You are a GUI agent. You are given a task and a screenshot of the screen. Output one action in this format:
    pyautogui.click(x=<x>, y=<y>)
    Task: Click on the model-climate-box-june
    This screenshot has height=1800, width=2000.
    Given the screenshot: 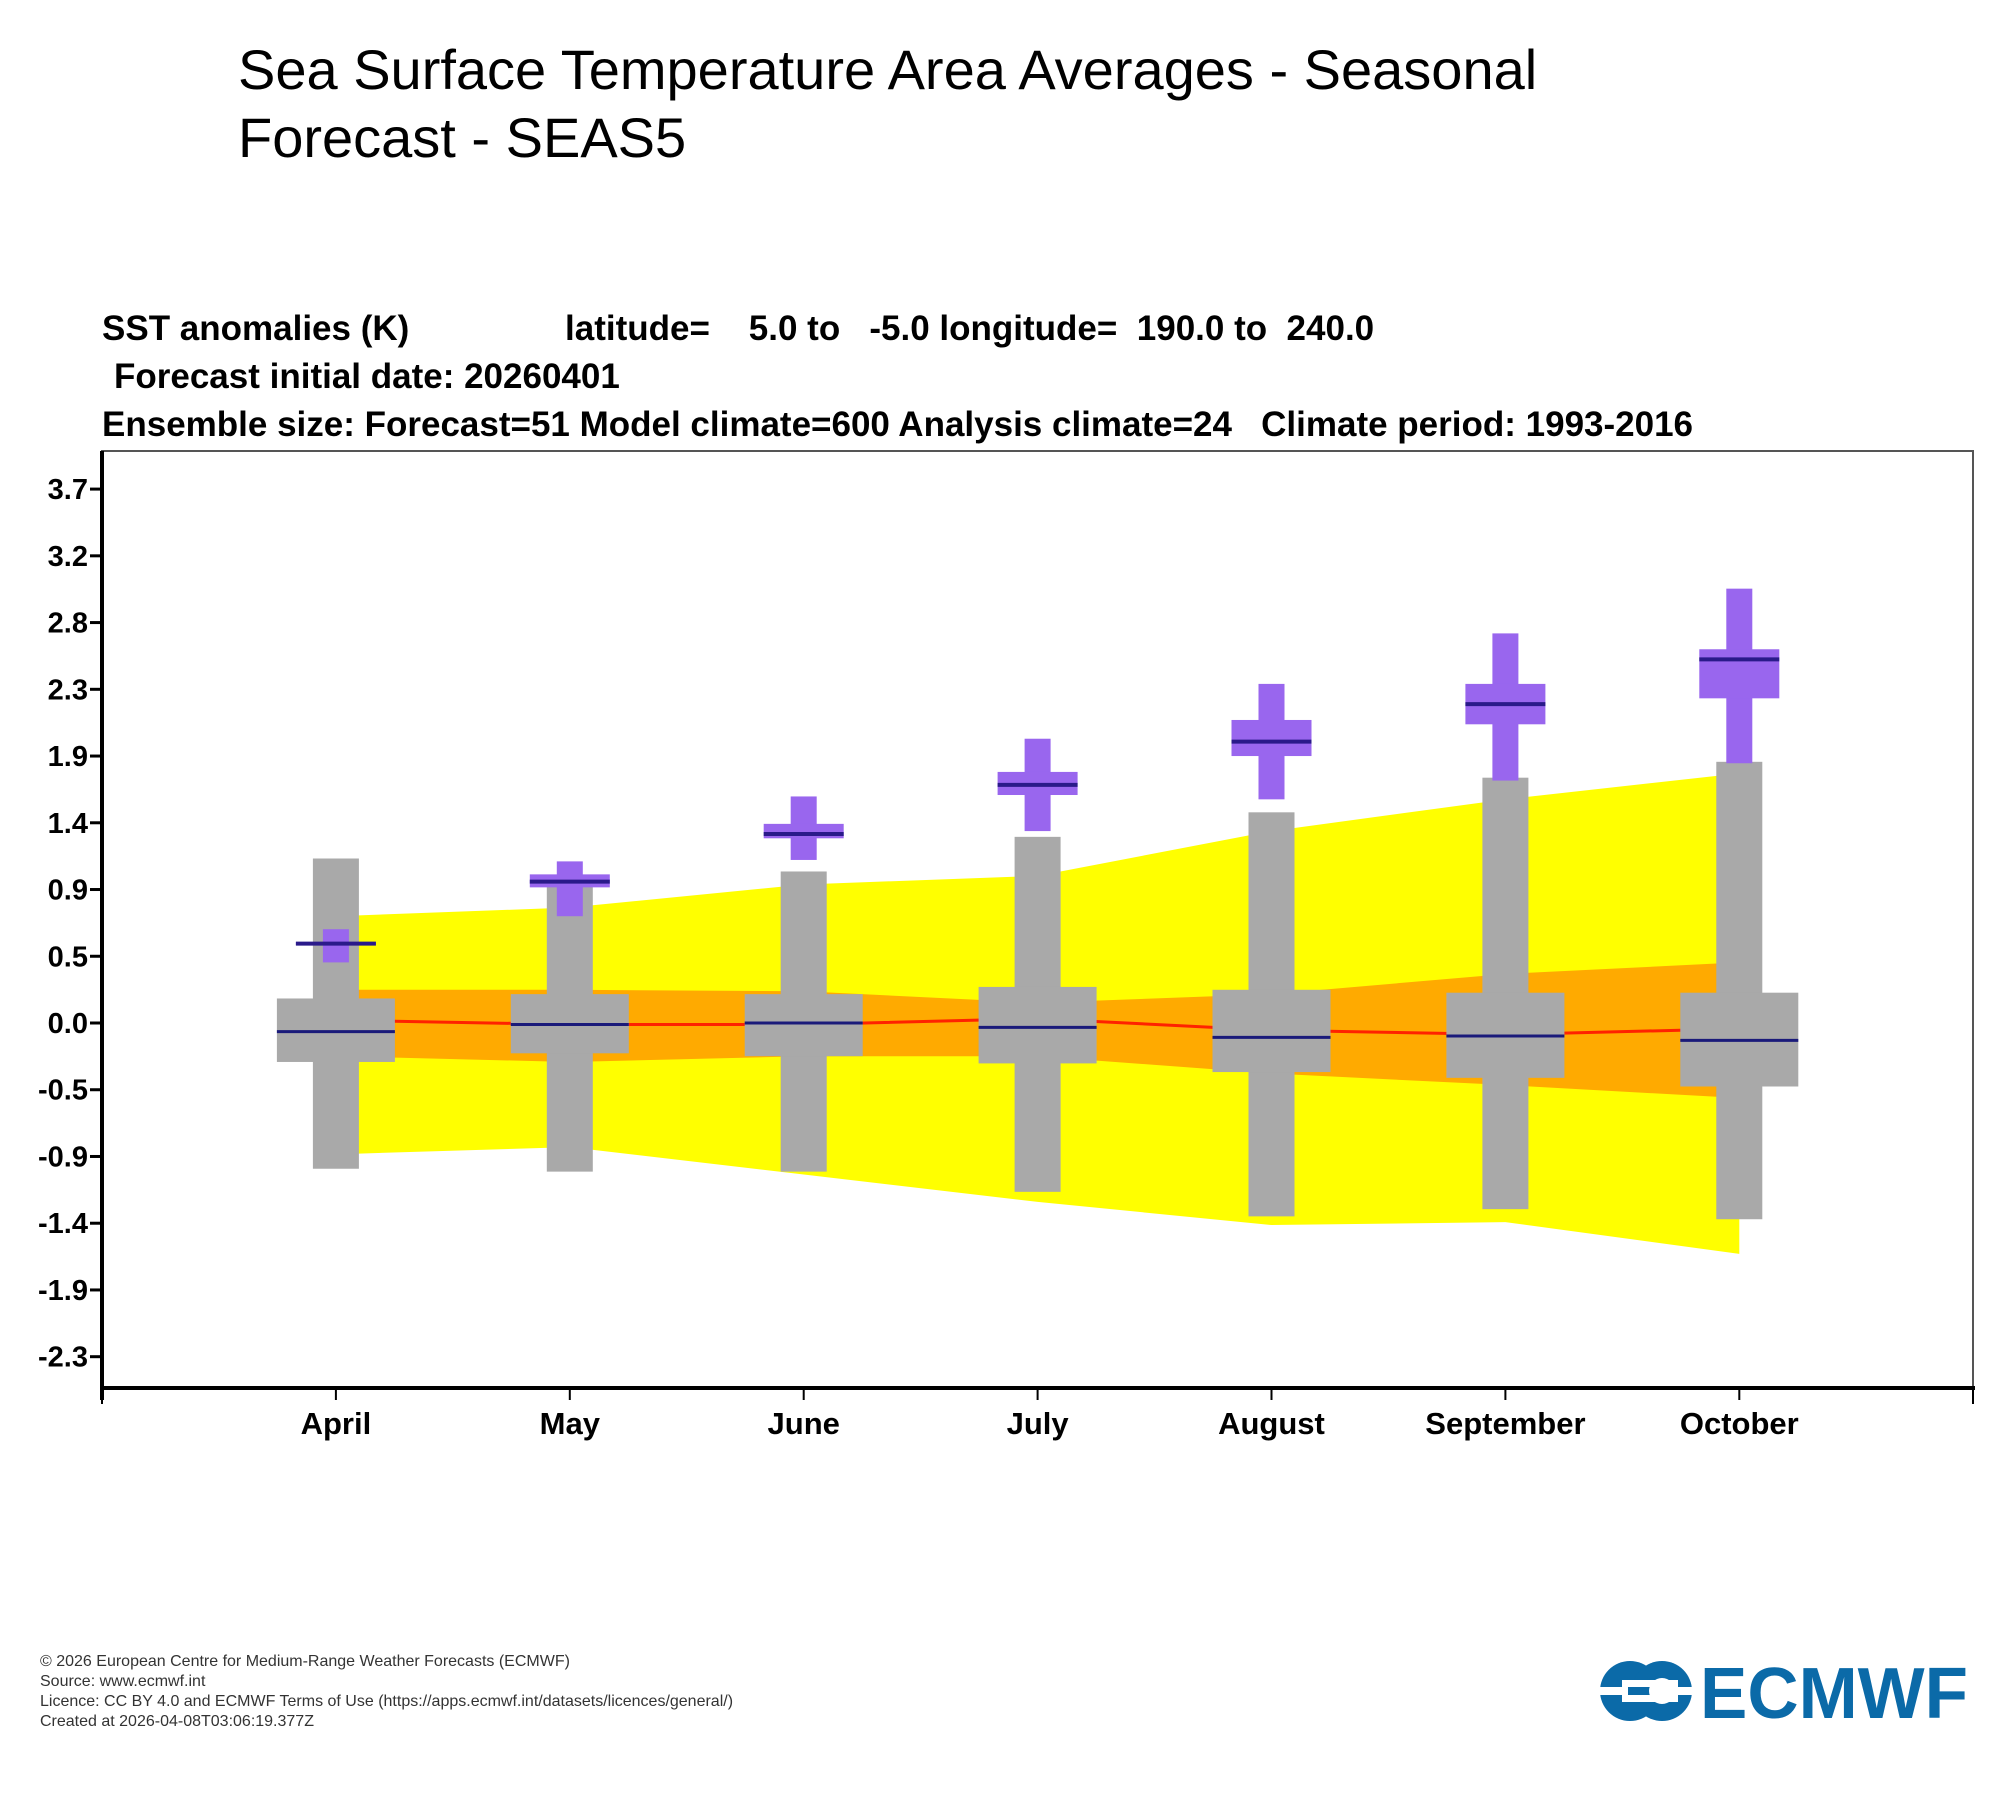 What is the action you would take?
    pyautogui.click(x=803, y=1021)
    